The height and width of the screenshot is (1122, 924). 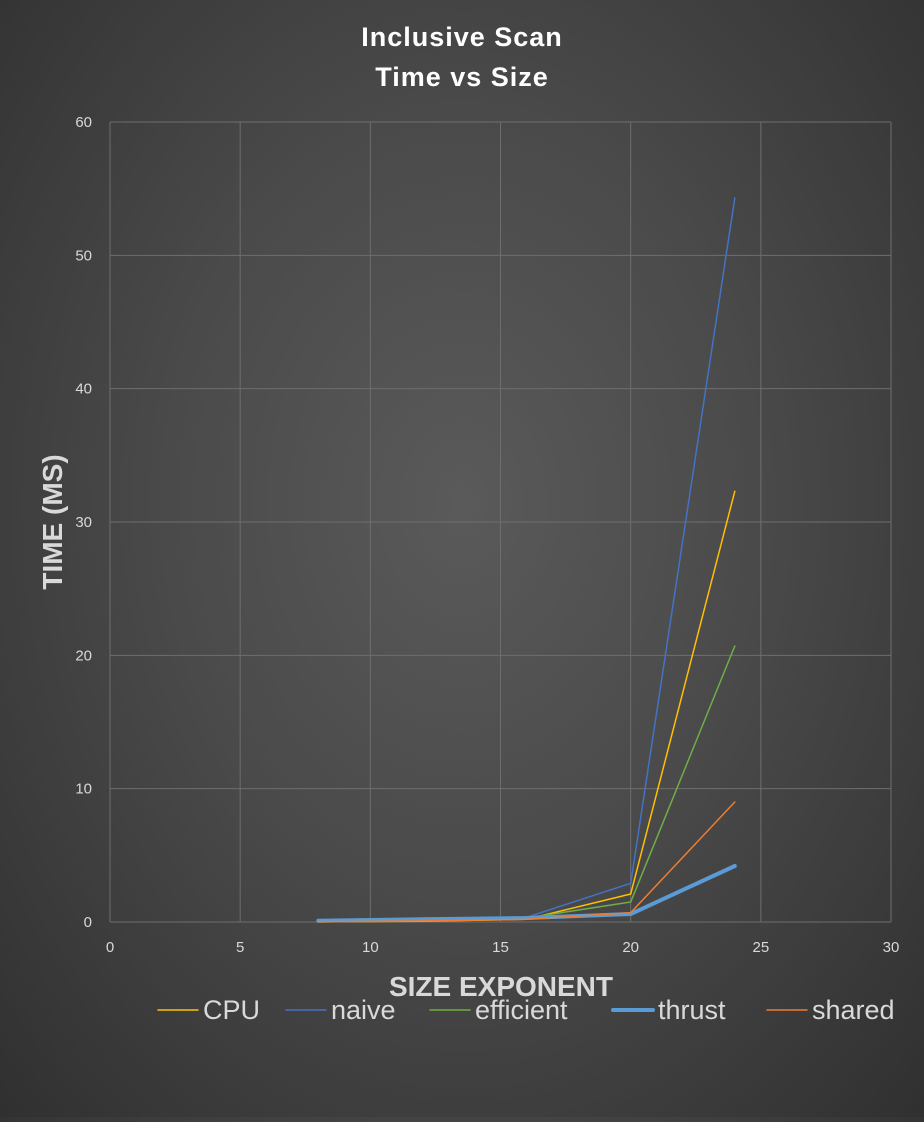 I want to click on x-tick-label: 25, so click(x=760, y=947).